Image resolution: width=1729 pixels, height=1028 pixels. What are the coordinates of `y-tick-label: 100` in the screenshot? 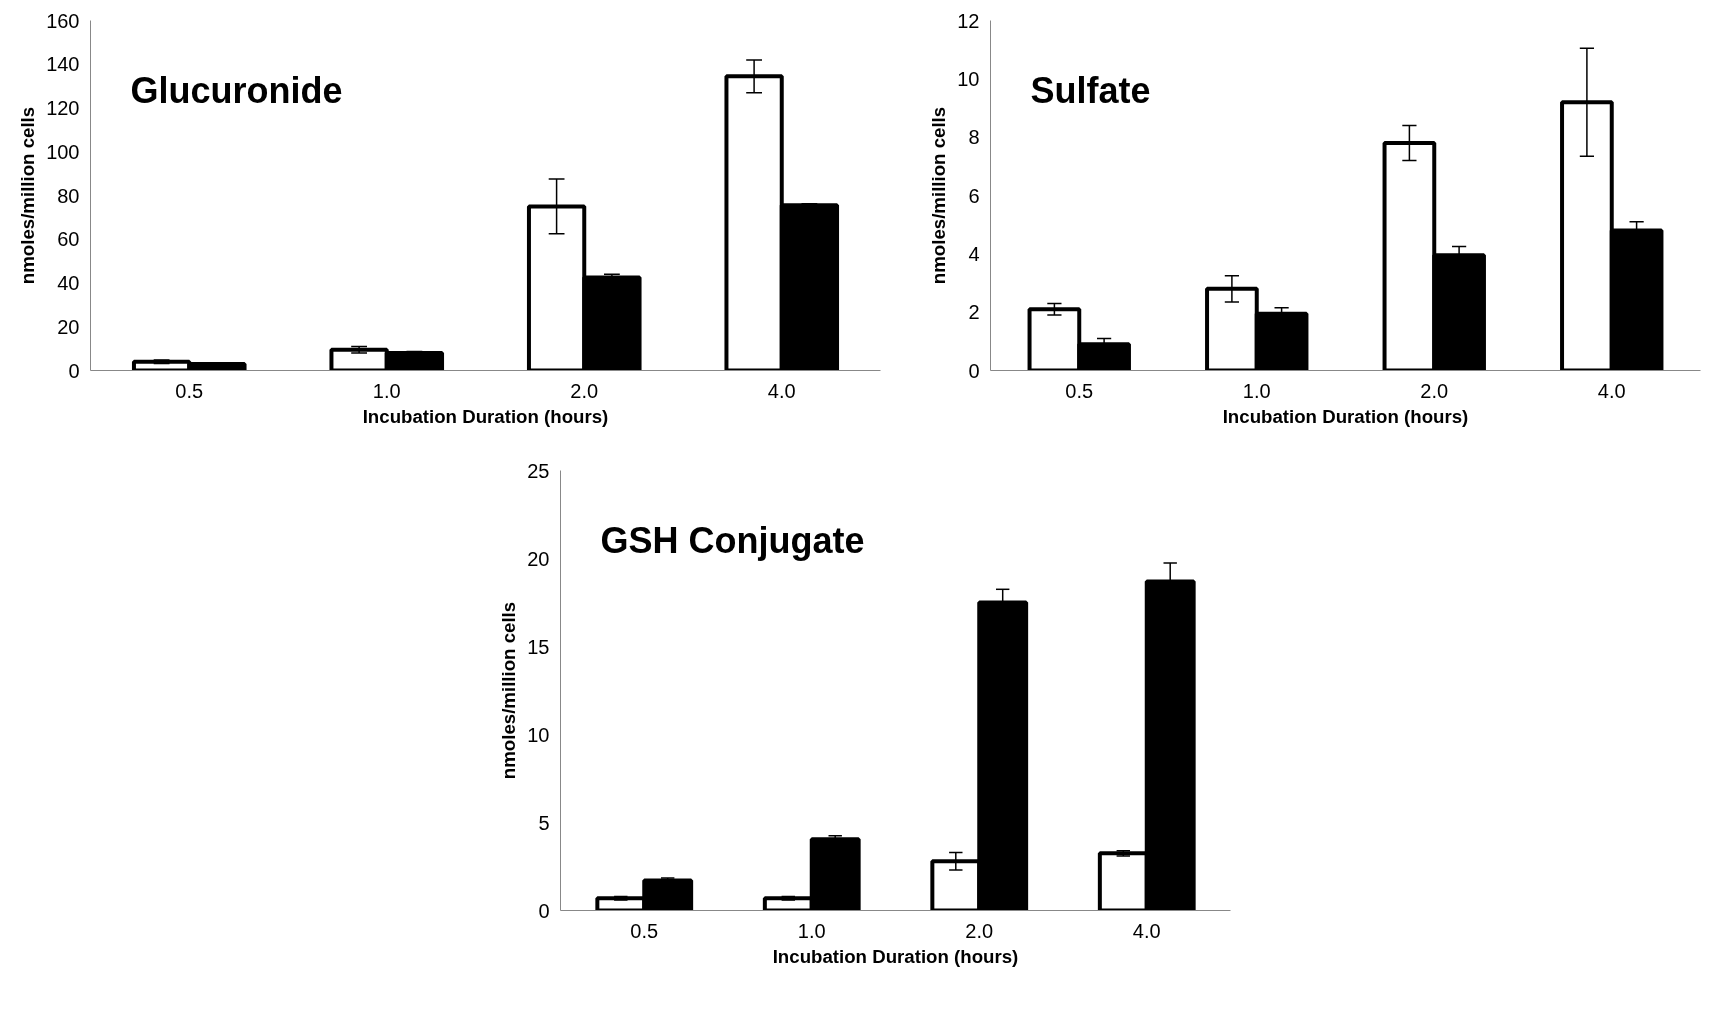 It's located at (63, 151).